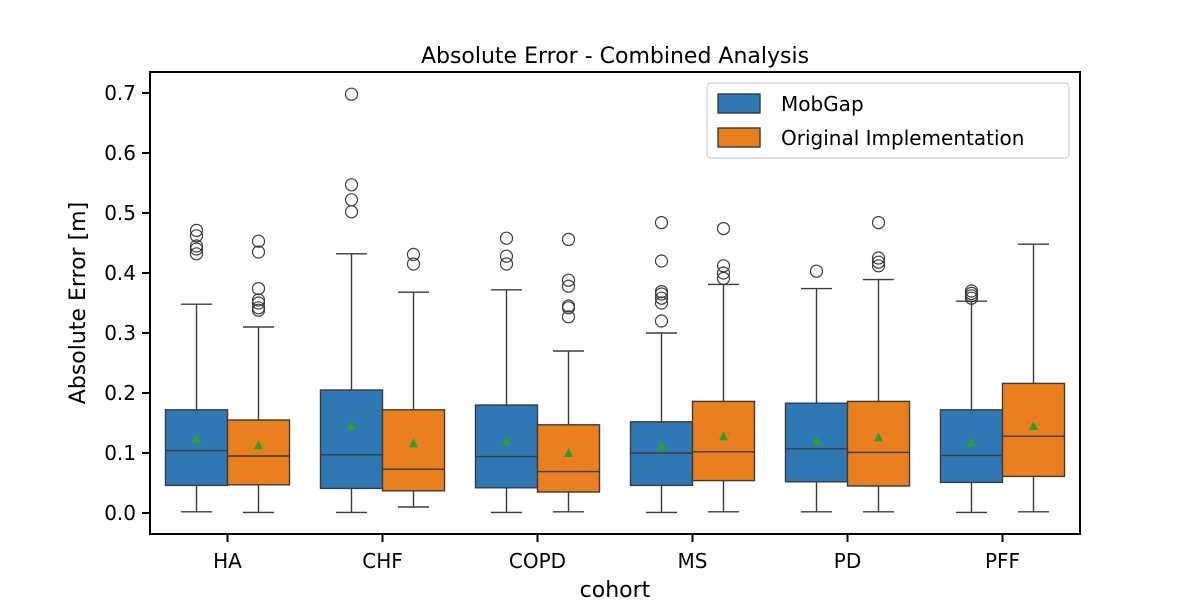 Image resolution: width=1200 pixels, height=600 pixels. What do you see at coordinates (382, 561) in the screenshot?
I see `x-tick-label: CHF` at bounding box center [382, 561].